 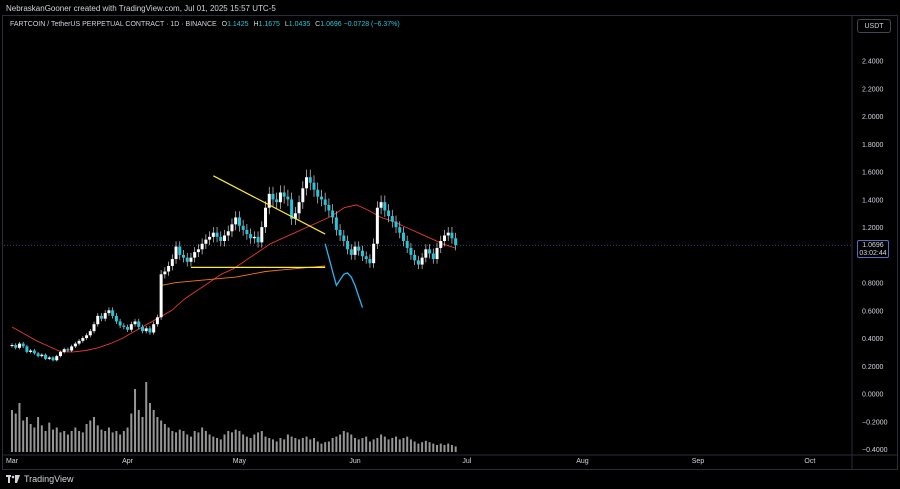 What do you see at coordinates (582, 461) in the screenshot?
I see `x-tick-label: Aug` at bounding box center [582, 461].